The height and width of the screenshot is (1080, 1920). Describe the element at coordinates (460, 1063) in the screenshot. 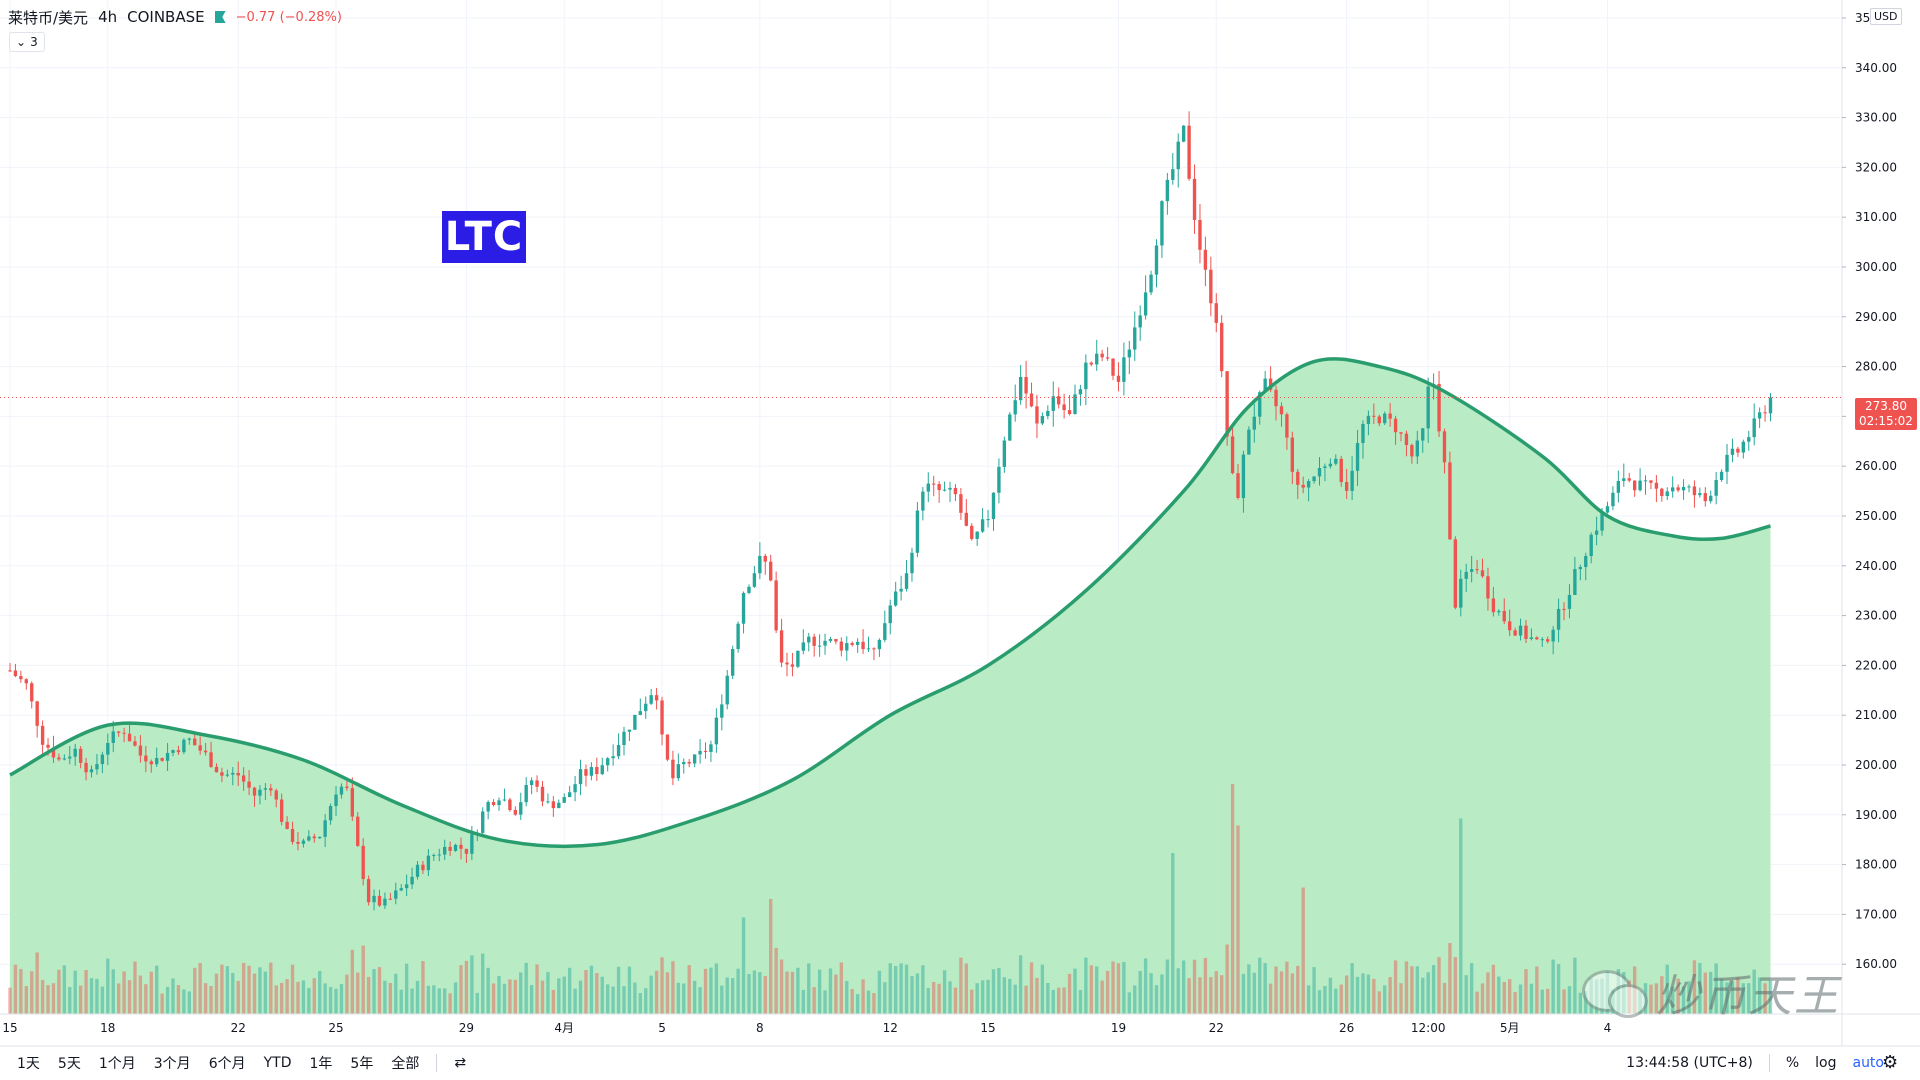

I see `compare-icon: ⇄` at that location.